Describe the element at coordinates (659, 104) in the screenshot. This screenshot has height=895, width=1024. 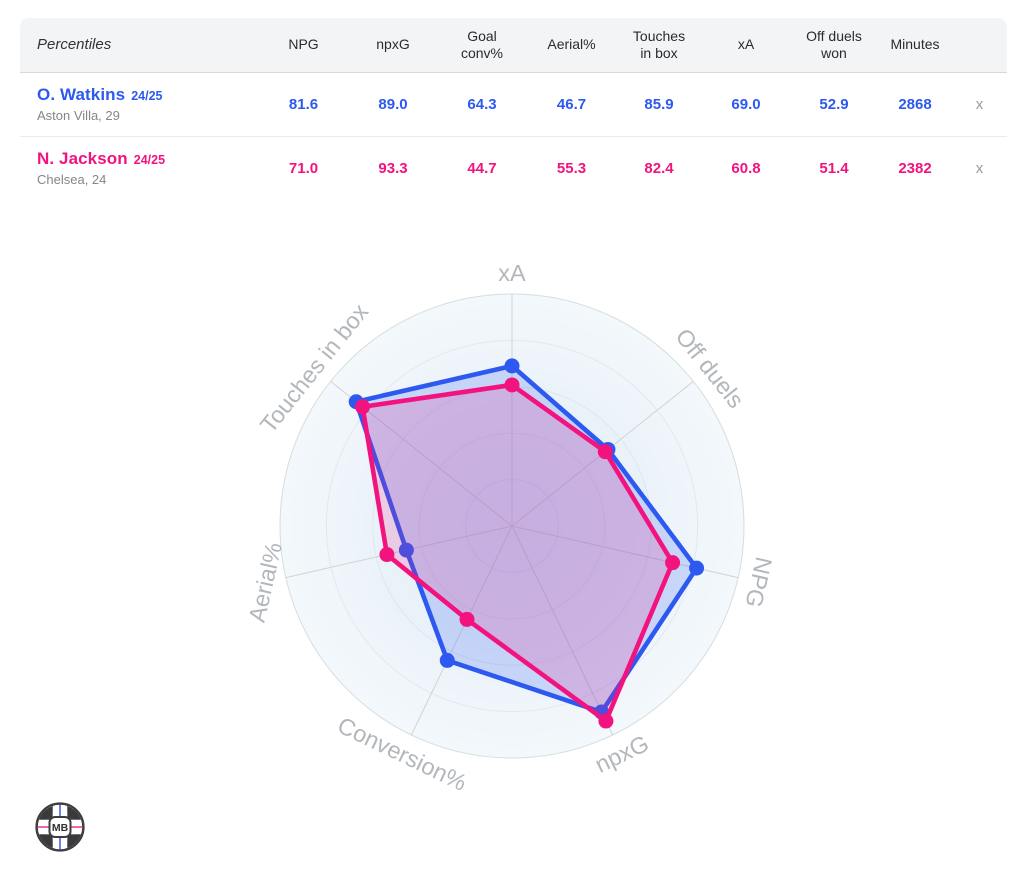
I see `stat-value: 85.9` at that location.